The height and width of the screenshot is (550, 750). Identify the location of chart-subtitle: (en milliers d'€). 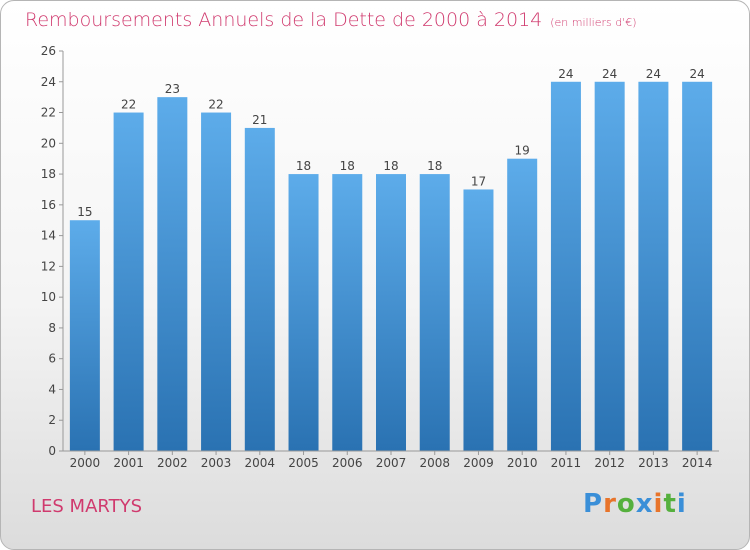
(593, 22).